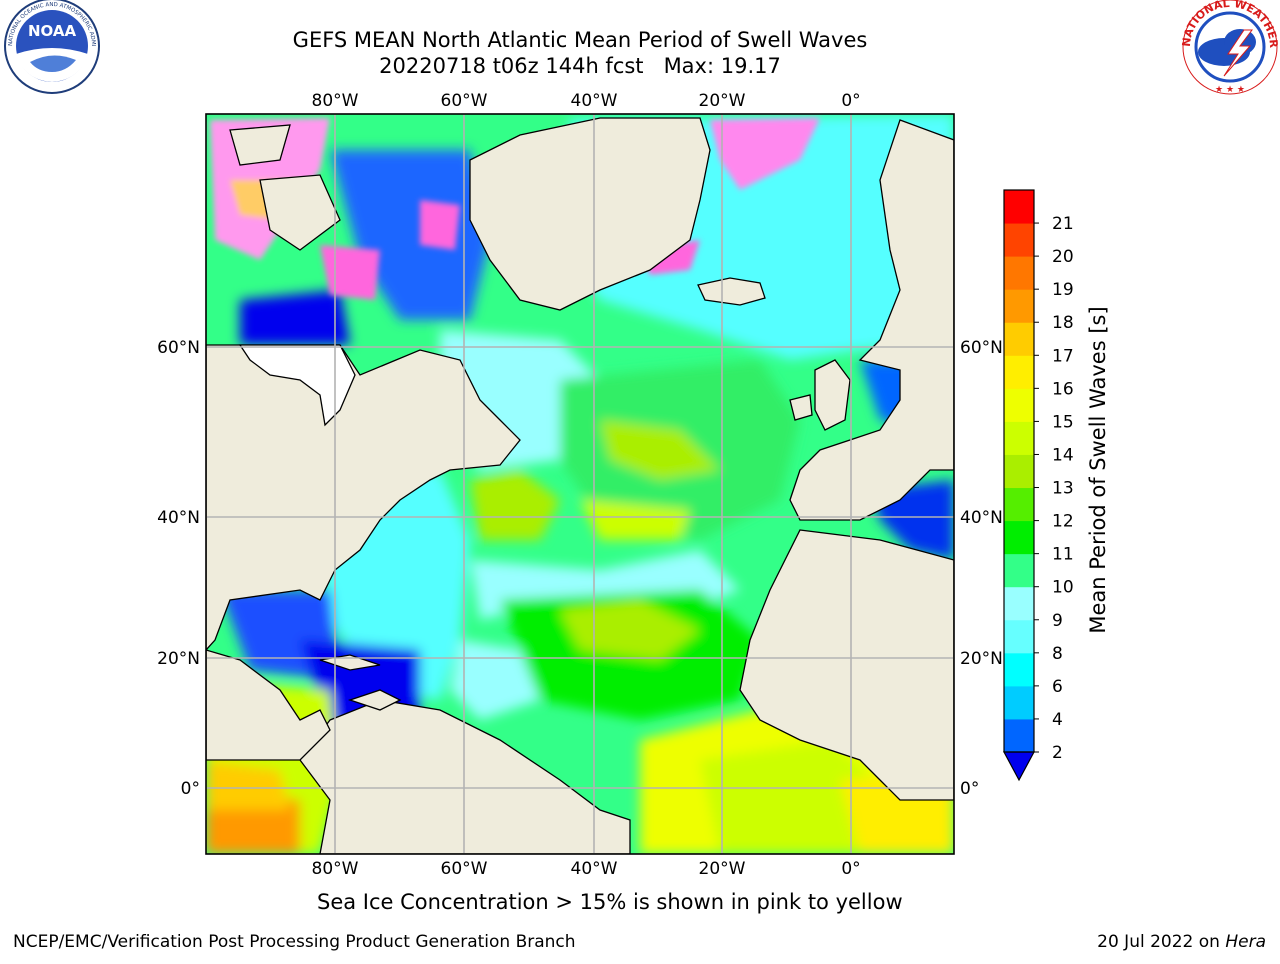 The image size is (1280, 964). What do you see at coordinates (1063, 224) in the screenshot?
I see `colorbar-tick-label: 21` at bounding box center [1063, 224].